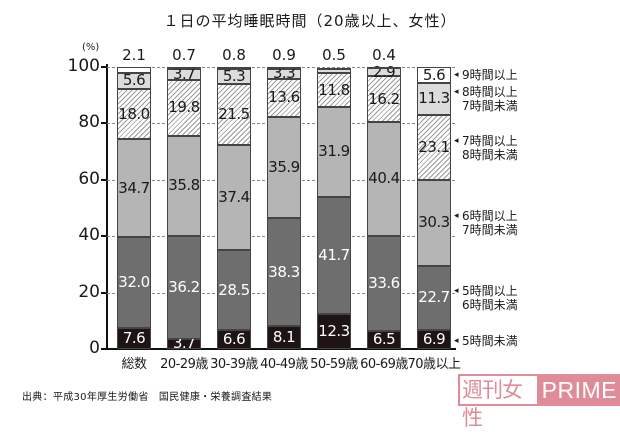  What do you see at coordinates (384, 55) in the screenshot?
I see `bar-top-value-label: 0.4` at bounding box center [384, 55].